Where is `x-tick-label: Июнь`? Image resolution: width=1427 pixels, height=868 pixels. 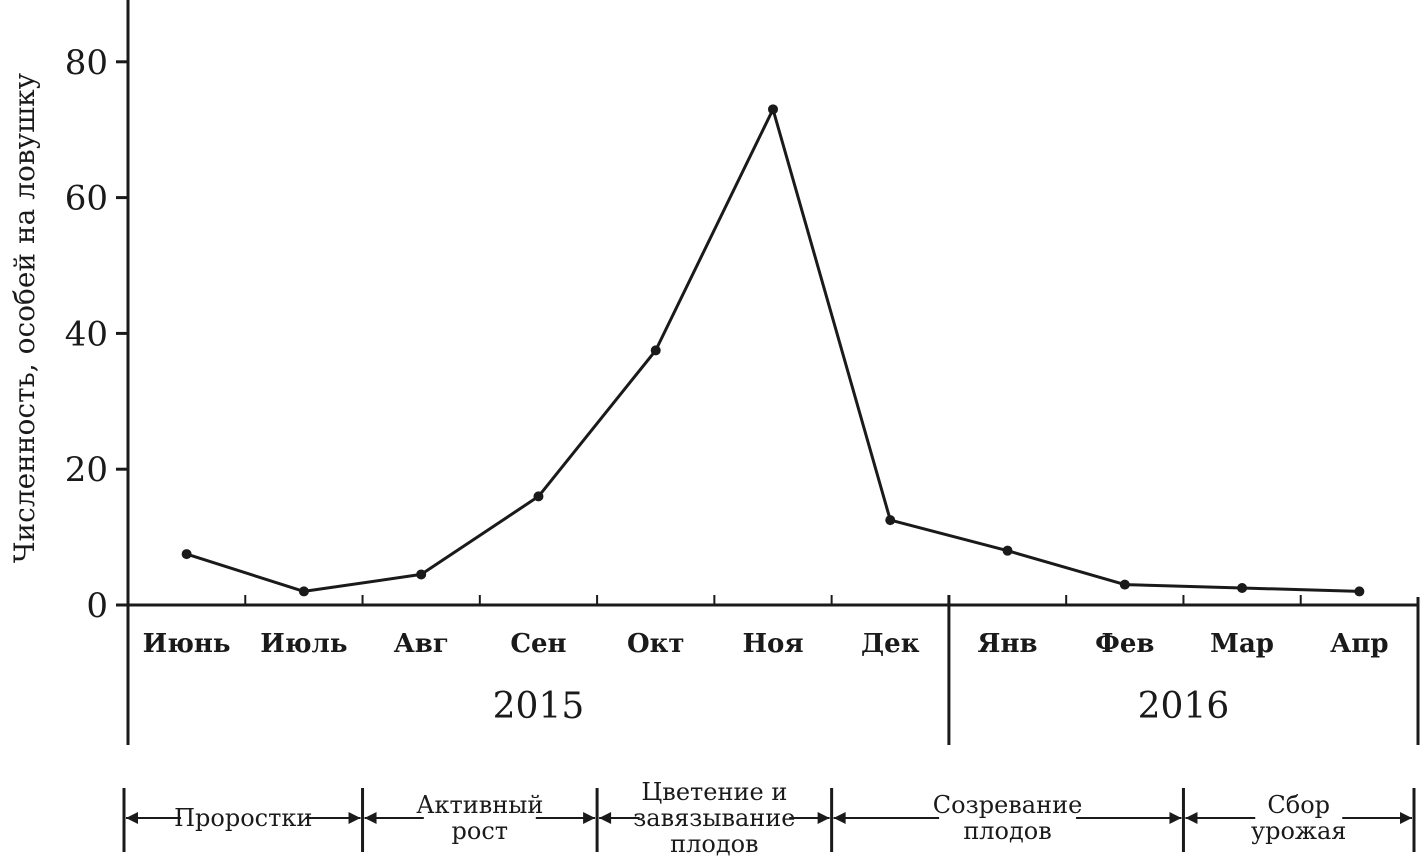
x-tick-label: Июнь is located at coordinates (187, 644).